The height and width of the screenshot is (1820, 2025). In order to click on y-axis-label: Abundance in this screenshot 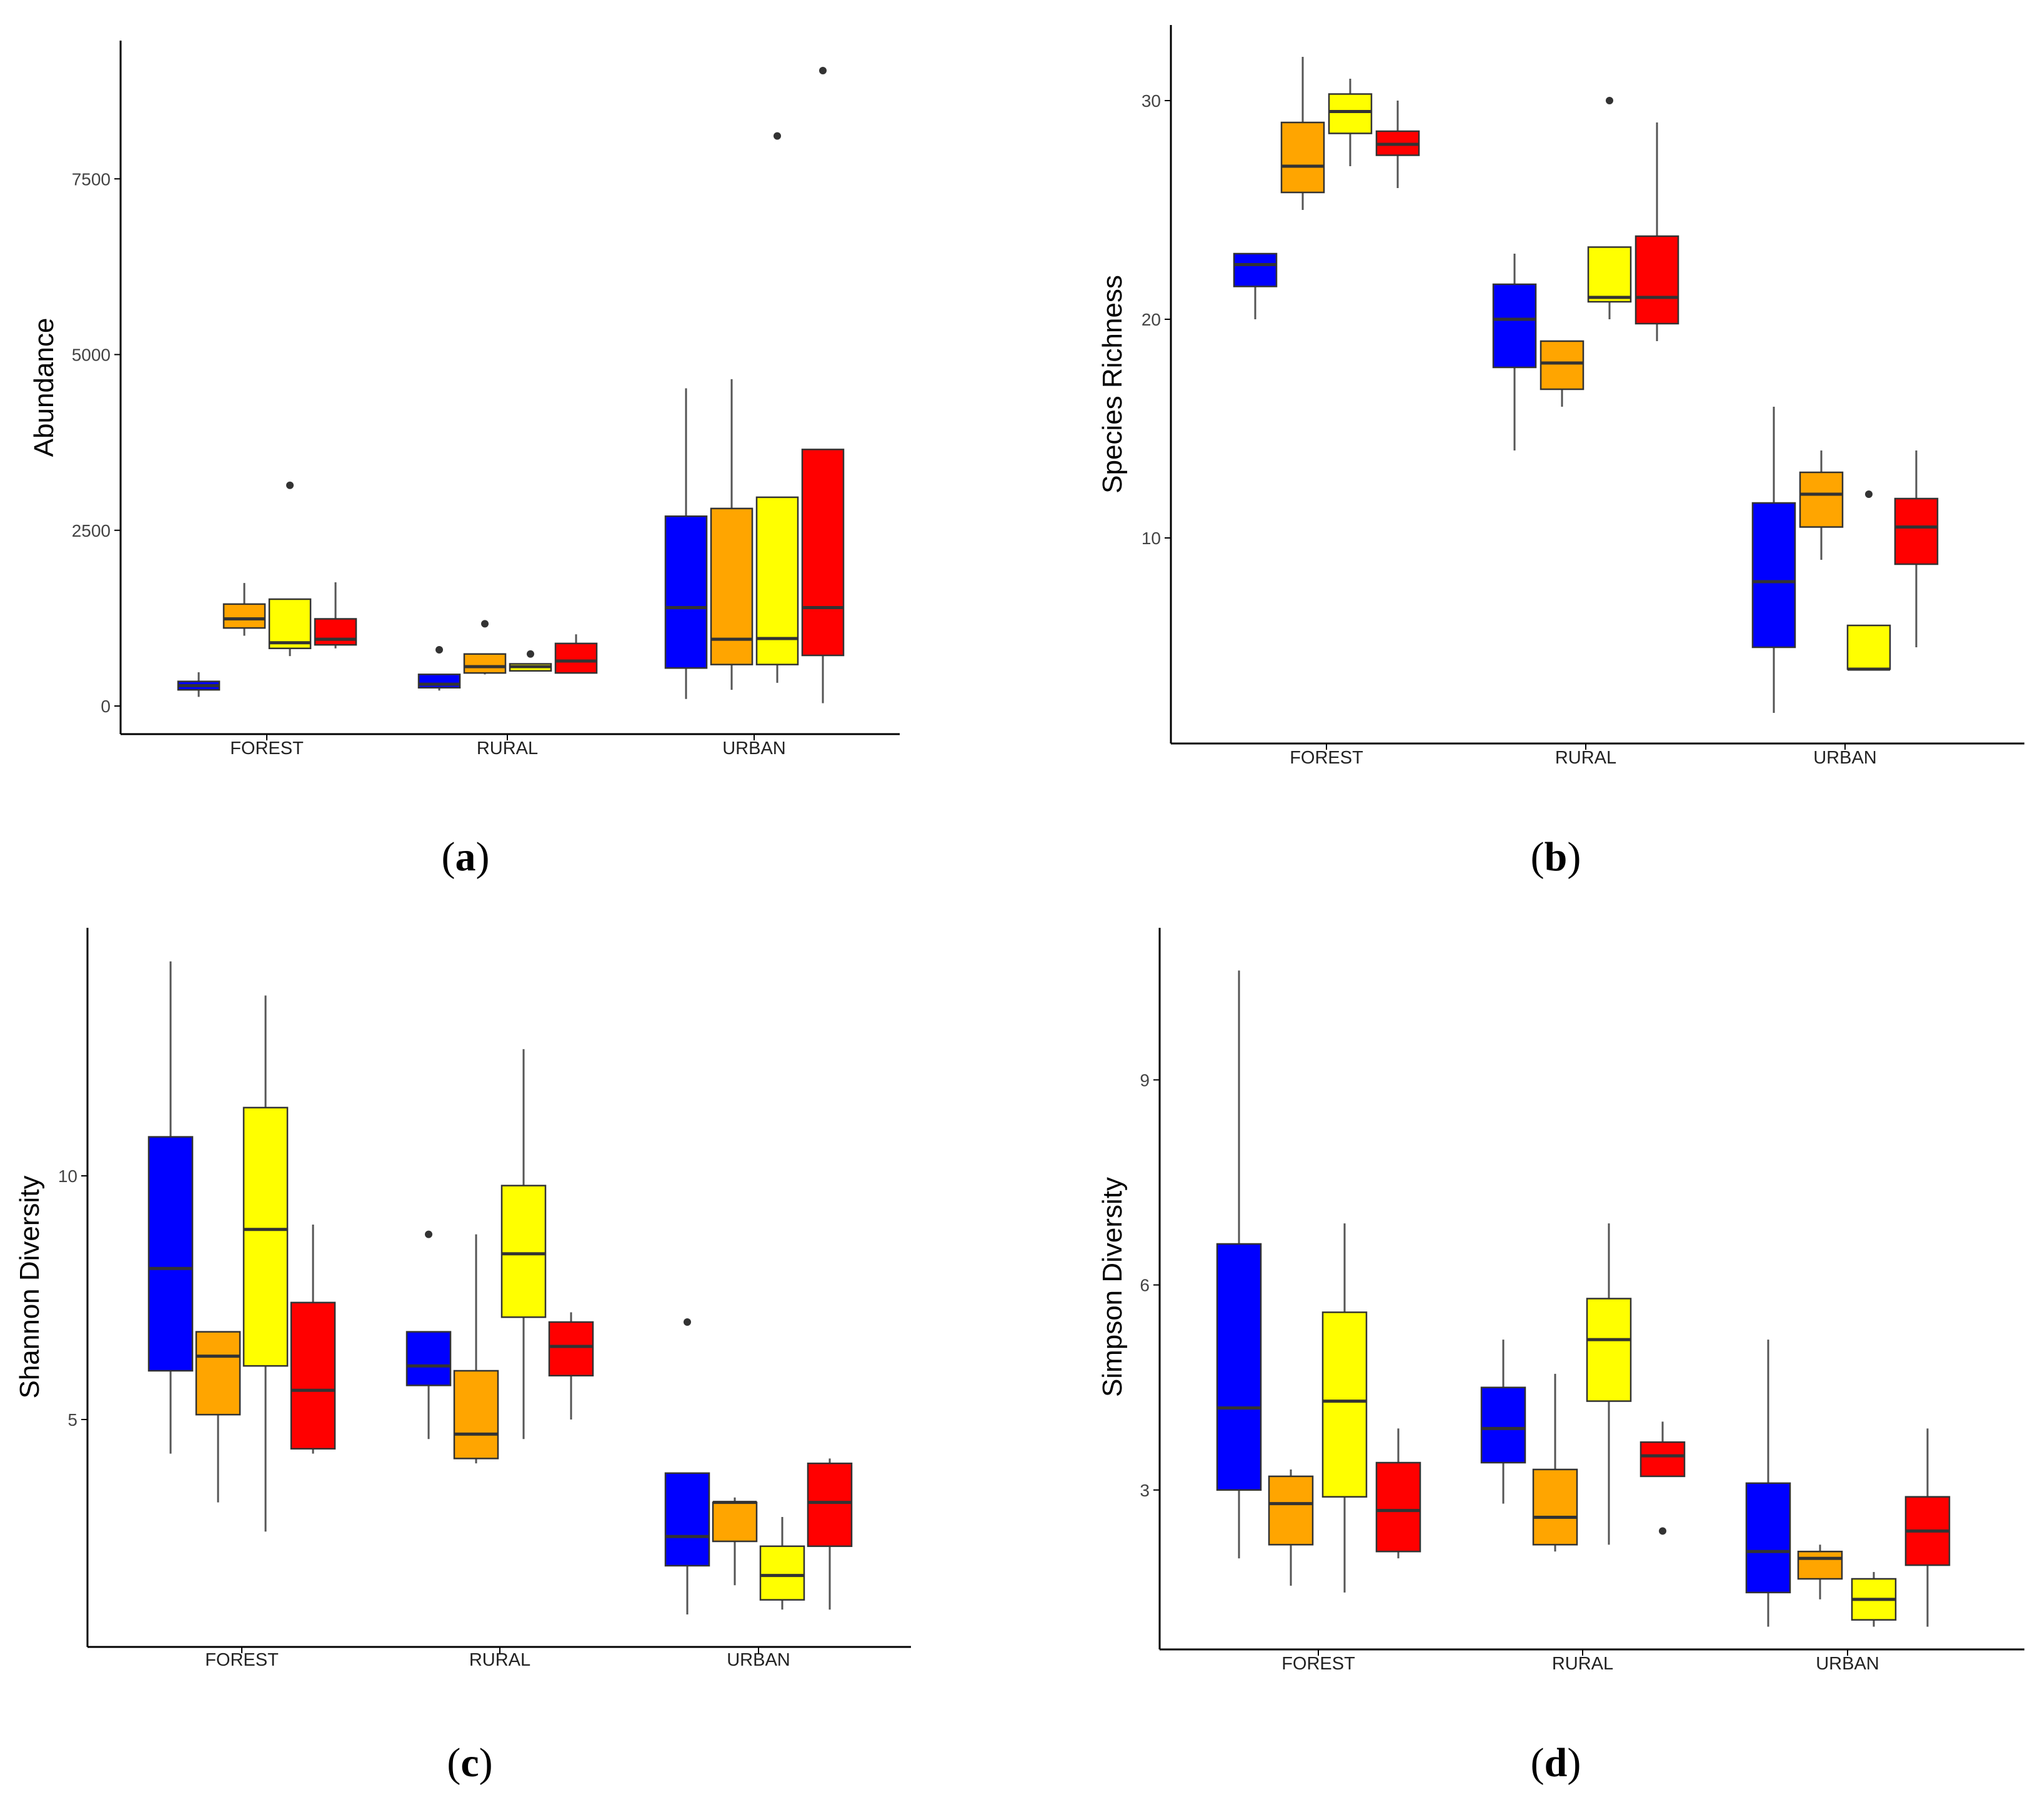, I will do `click(44, 387)`.